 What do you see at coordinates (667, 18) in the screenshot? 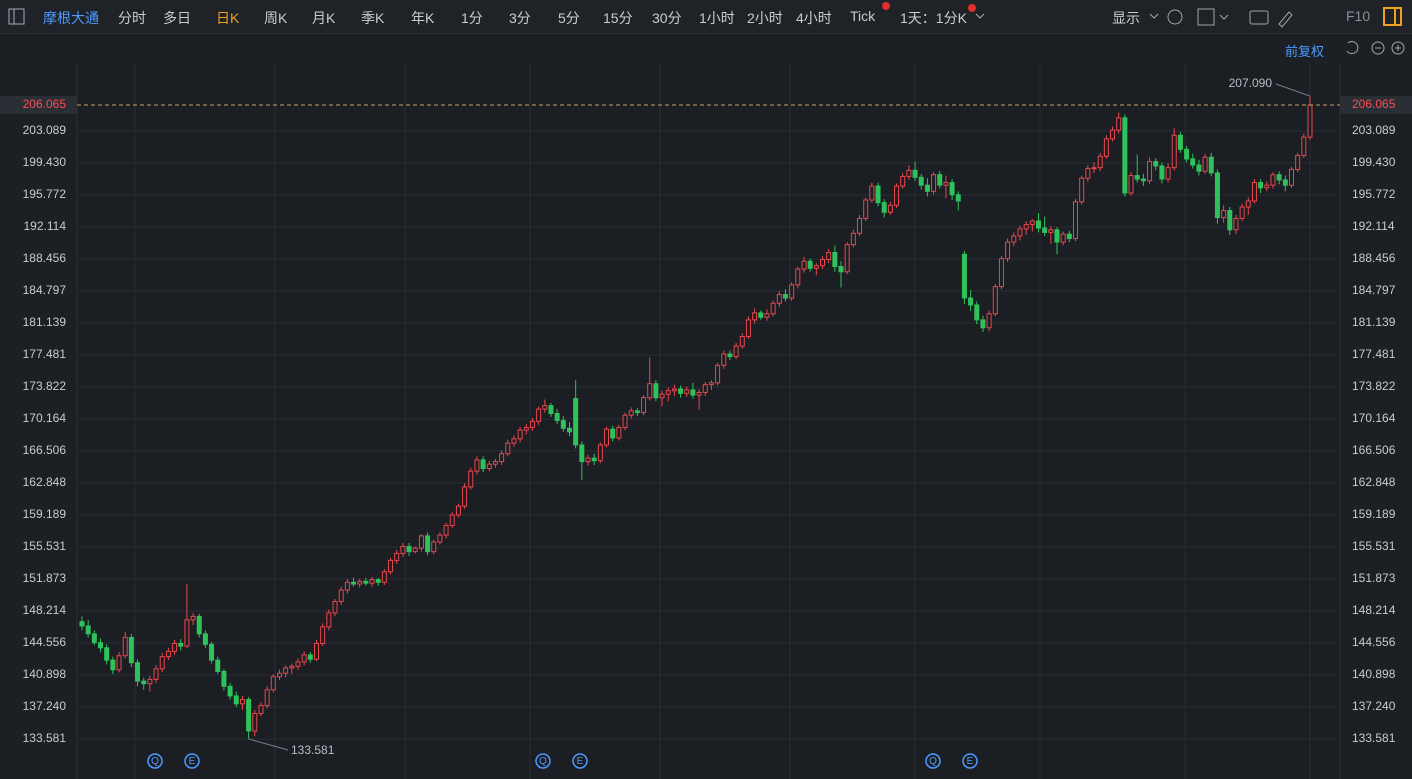
I see `period-tab: 30分` at bounding box center [667, 18].